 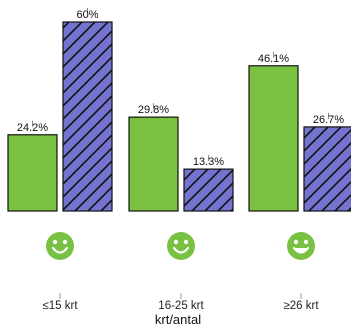 I want to click on data-label-1-1: 13.3%, so click(x=208, y=162).